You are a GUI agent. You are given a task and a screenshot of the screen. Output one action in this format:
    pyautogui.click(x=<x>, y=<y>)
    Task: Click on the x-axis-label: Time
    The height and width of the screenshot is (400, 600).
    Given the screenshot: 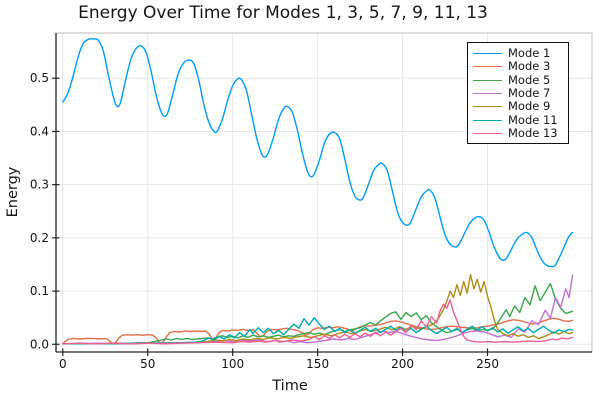 What is the action you would take?
    pyautogui.click(x=290, y=386)
    